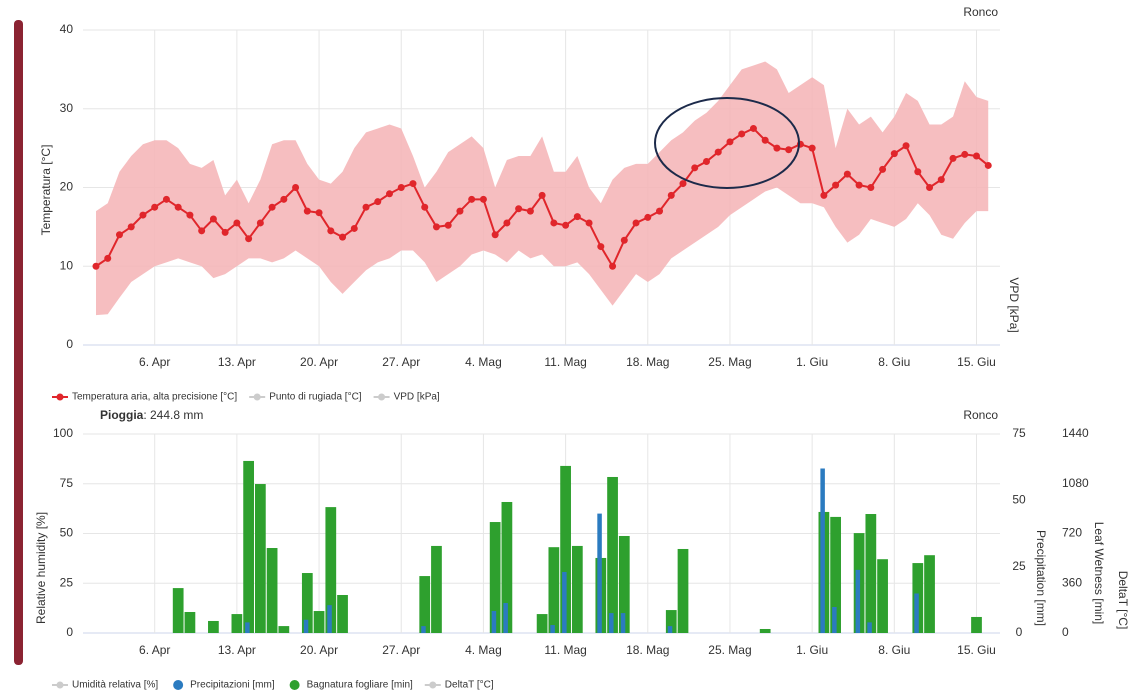  What do you see at coordinates (67, 29) in the screenshot?
I see `y-tick-label: 40` at bounding box center [67, 29].